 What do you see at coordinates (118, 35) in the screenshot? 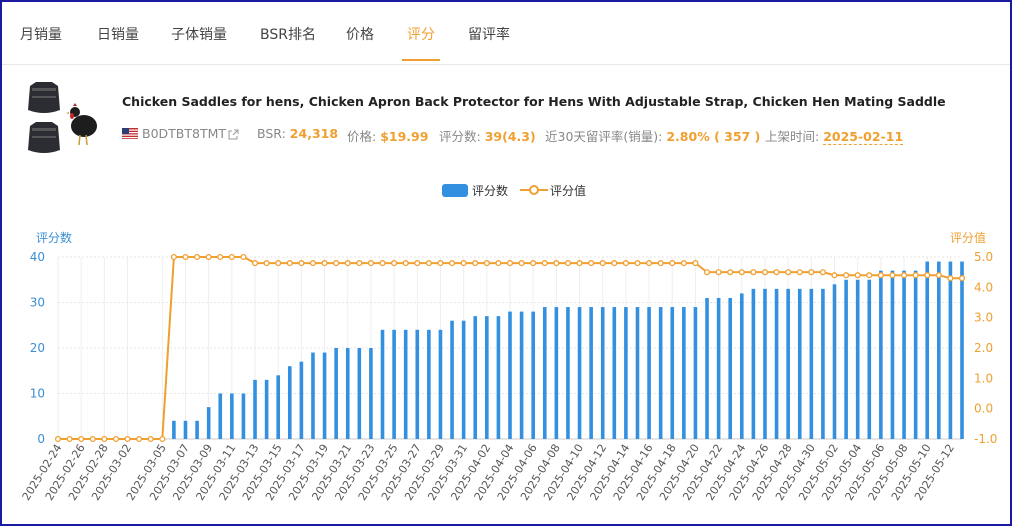
I see `tab-daily-sales: 日销量` at bounding box center [118, 35].